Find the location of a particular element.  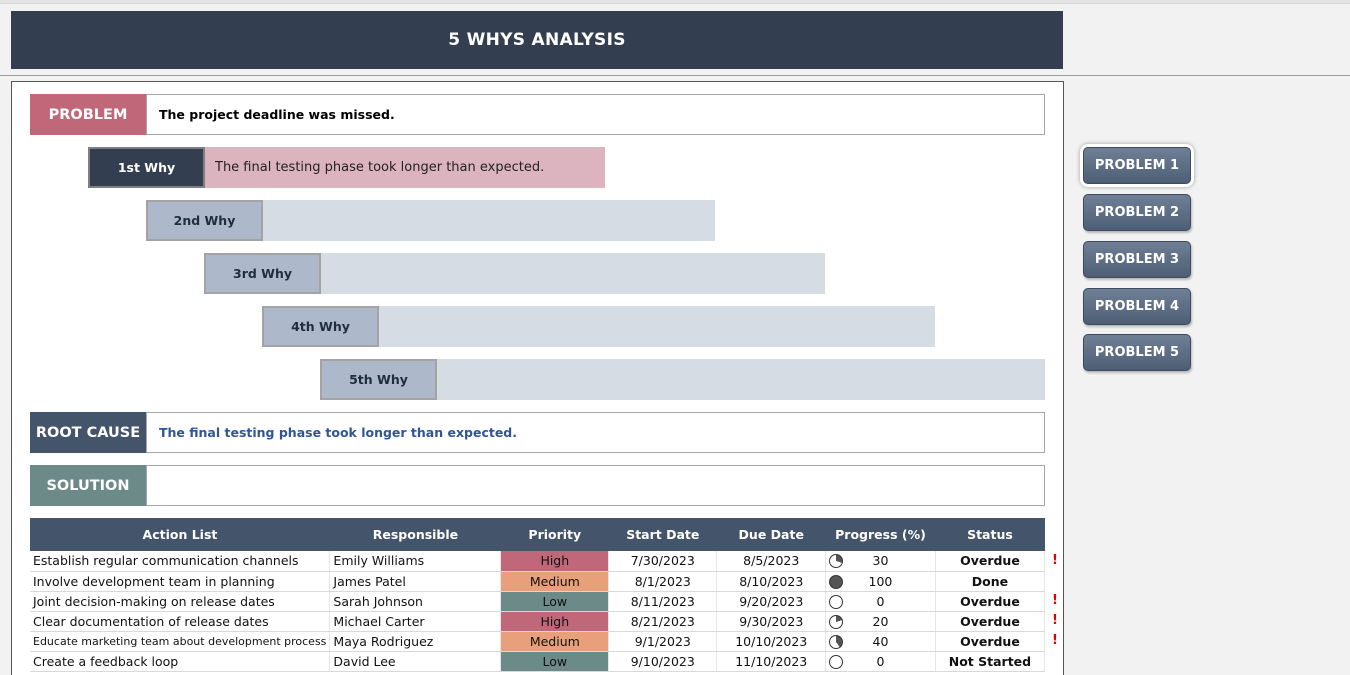

solution-text is located at coordinates (595, 485).